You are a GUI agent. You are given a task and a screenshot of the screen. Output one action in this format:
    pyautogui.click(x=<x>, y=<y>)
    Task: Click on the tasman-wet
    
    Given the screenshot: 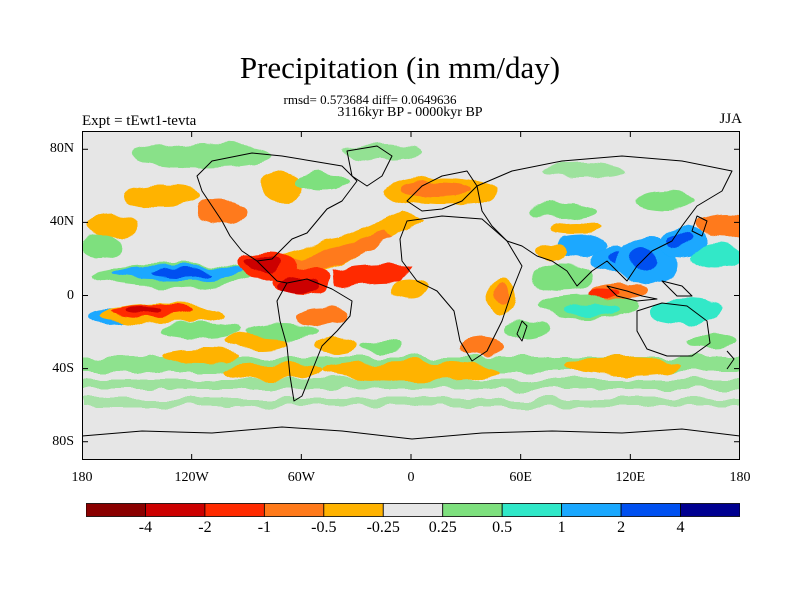 What is the action you would take?
    pyautogui.click(x=712, y=341)
    